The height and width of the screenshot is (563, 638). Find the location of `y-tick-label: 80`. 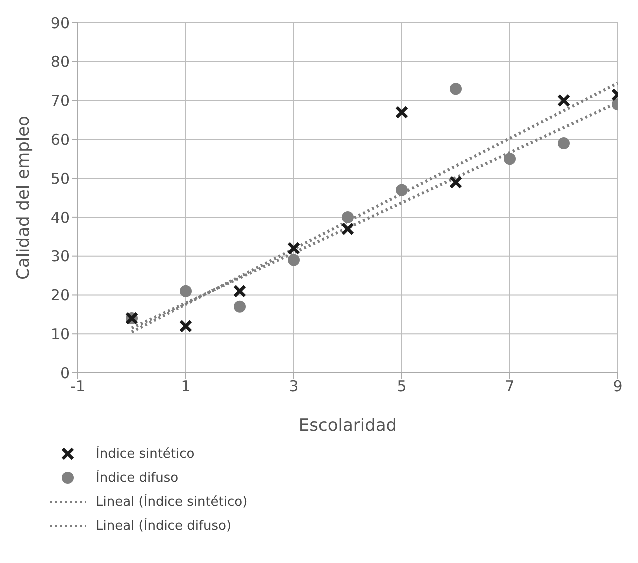

y-tick-label: 80 is located at coordinates (60, 62).